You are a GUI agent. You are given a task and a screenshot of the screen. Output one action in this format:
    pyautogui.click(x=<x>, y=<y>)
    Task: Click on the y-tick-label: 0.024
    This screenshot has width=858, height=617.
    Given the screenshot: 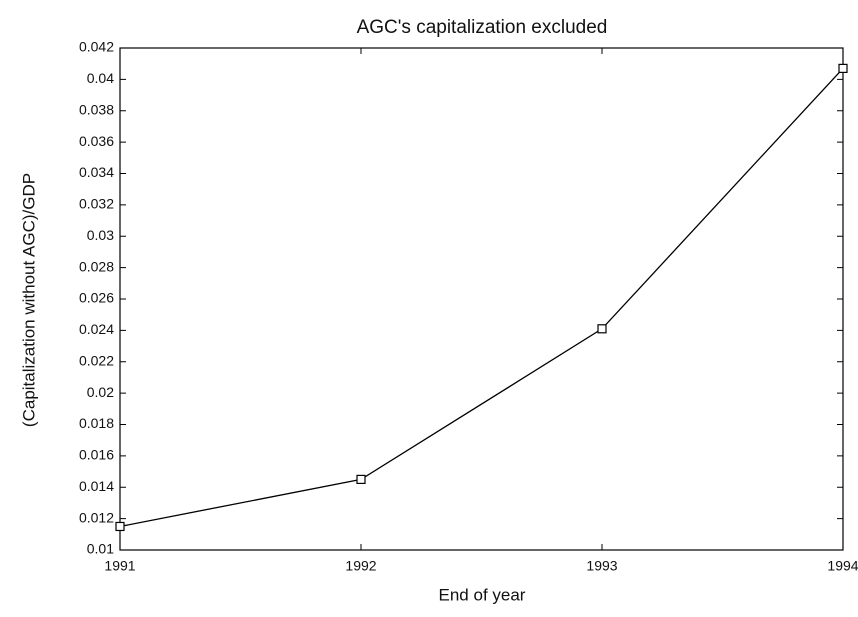 What is the action you would take?
    pyautogui.click(x=96, y=329)
    